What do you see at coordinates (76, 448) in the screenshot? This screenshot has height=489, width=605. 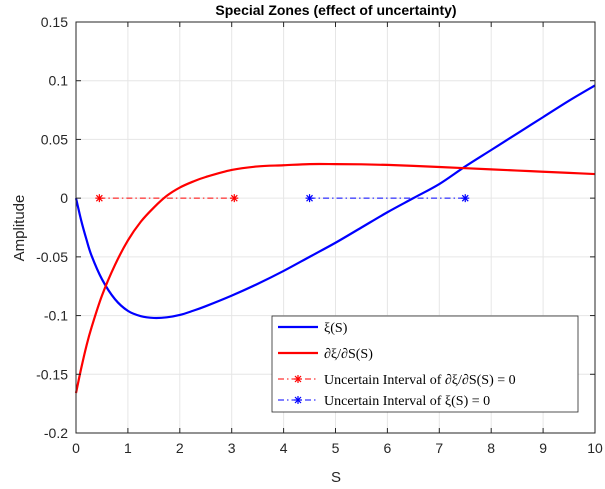 I see `x-tick-label: 0` at bounding box center [76, 448].